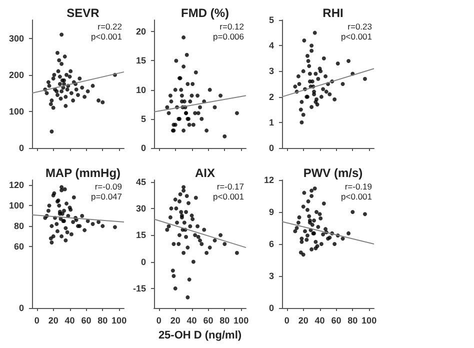 This screenshot has width=474, height=348. I want to click on chart-title: MAP (mmHg), so click(83, 173).